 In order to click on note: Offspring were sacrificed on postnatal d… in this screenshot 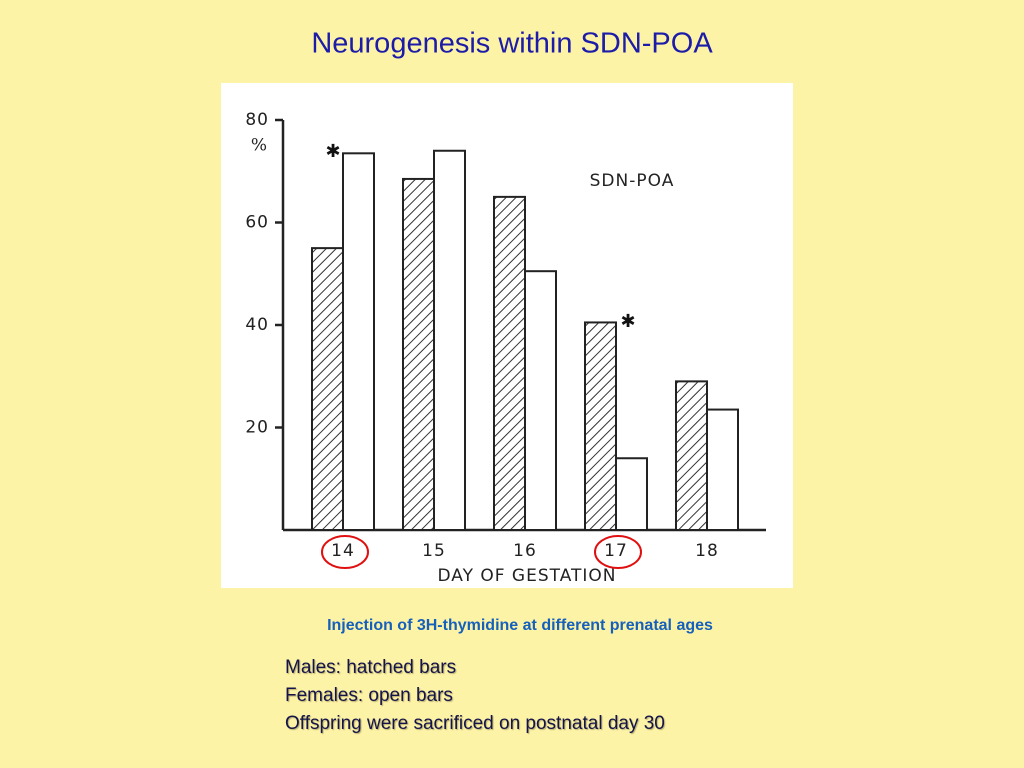, I will do `click(475, 723)`.